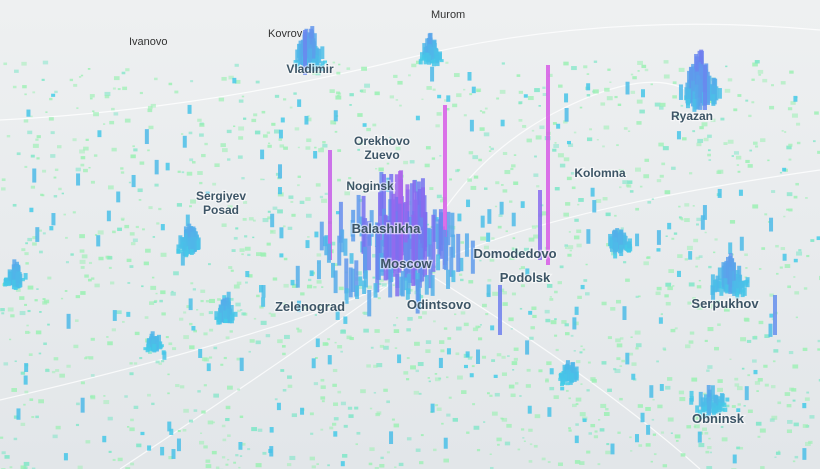 The image size is (820, 469). I want to click on city-label: Noginsk, so click(370, 186).